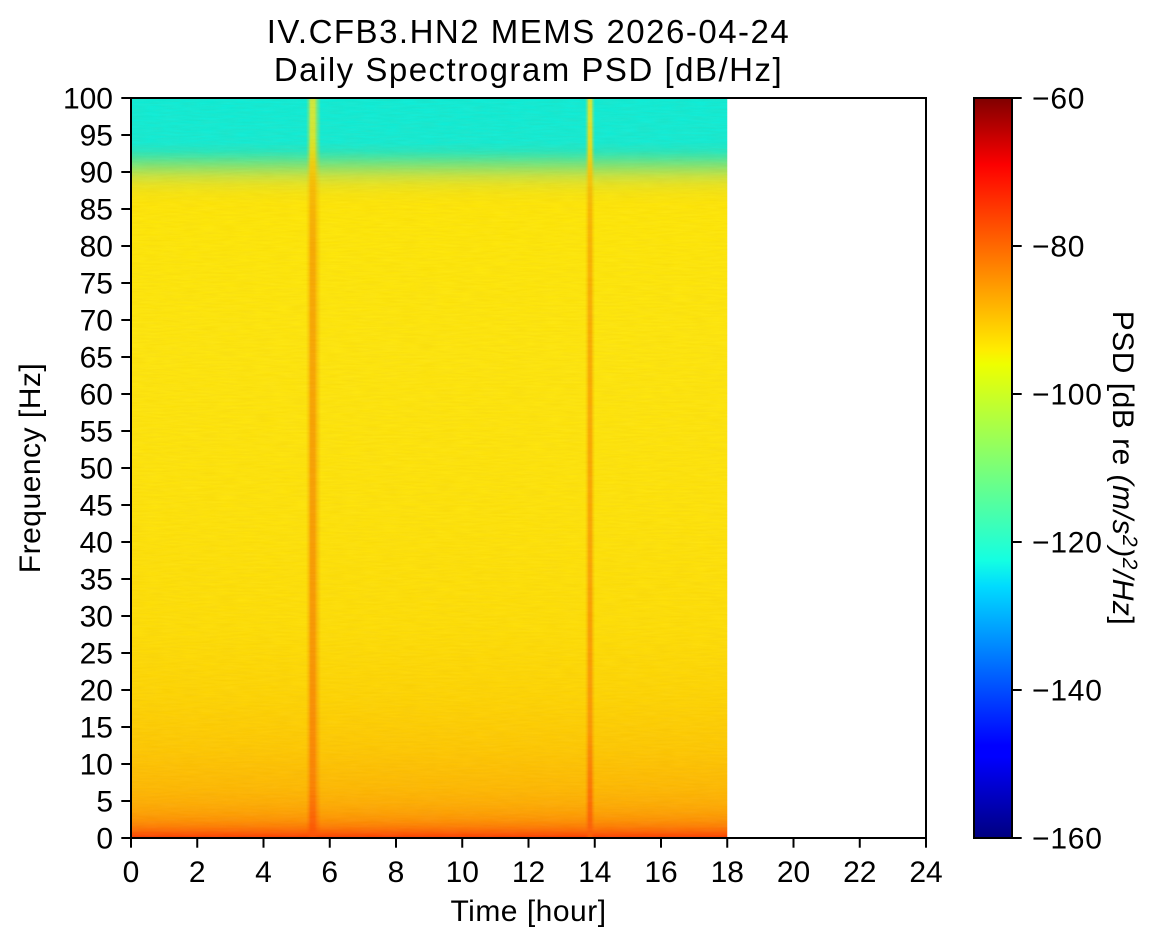 This screenshot has width=1154, height=951. Describe the element at coordinates (96, 432) in the screenshot. I see `svg-text: 55` at that location.